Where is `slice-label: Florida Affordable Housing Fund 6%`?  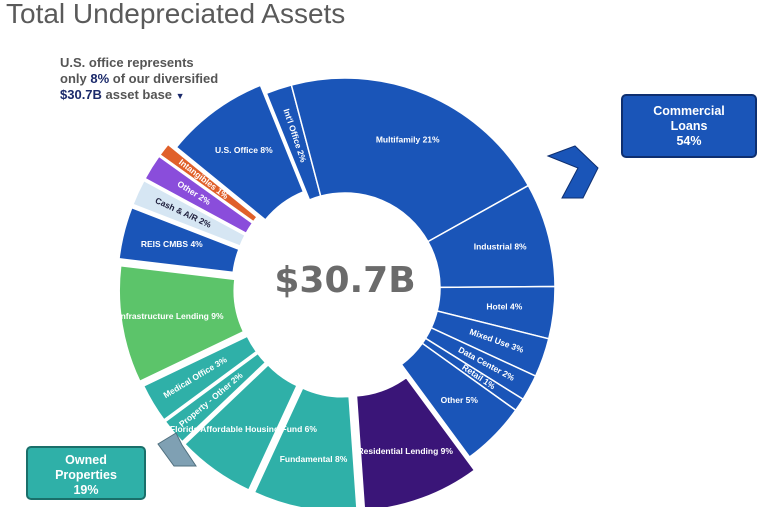 slice-label: Florida Affordable Housing Fund 6% is located at coordinates (243, 429).